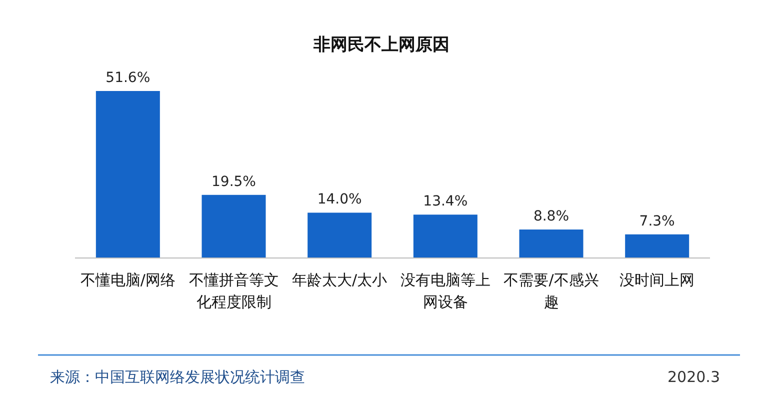 The image size is (763, 396). I want to click on title: 非网民不上网原因, so click(382, 45).